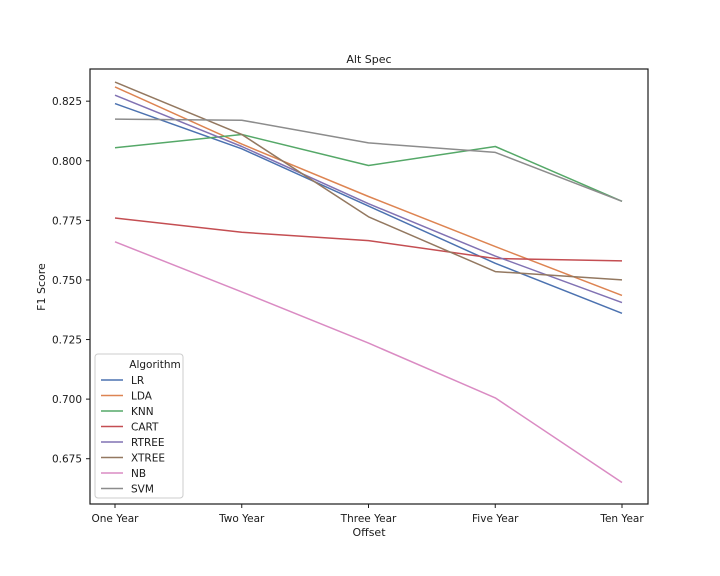  I want to click on y-tick-label: 0.800, so click(67, 162).